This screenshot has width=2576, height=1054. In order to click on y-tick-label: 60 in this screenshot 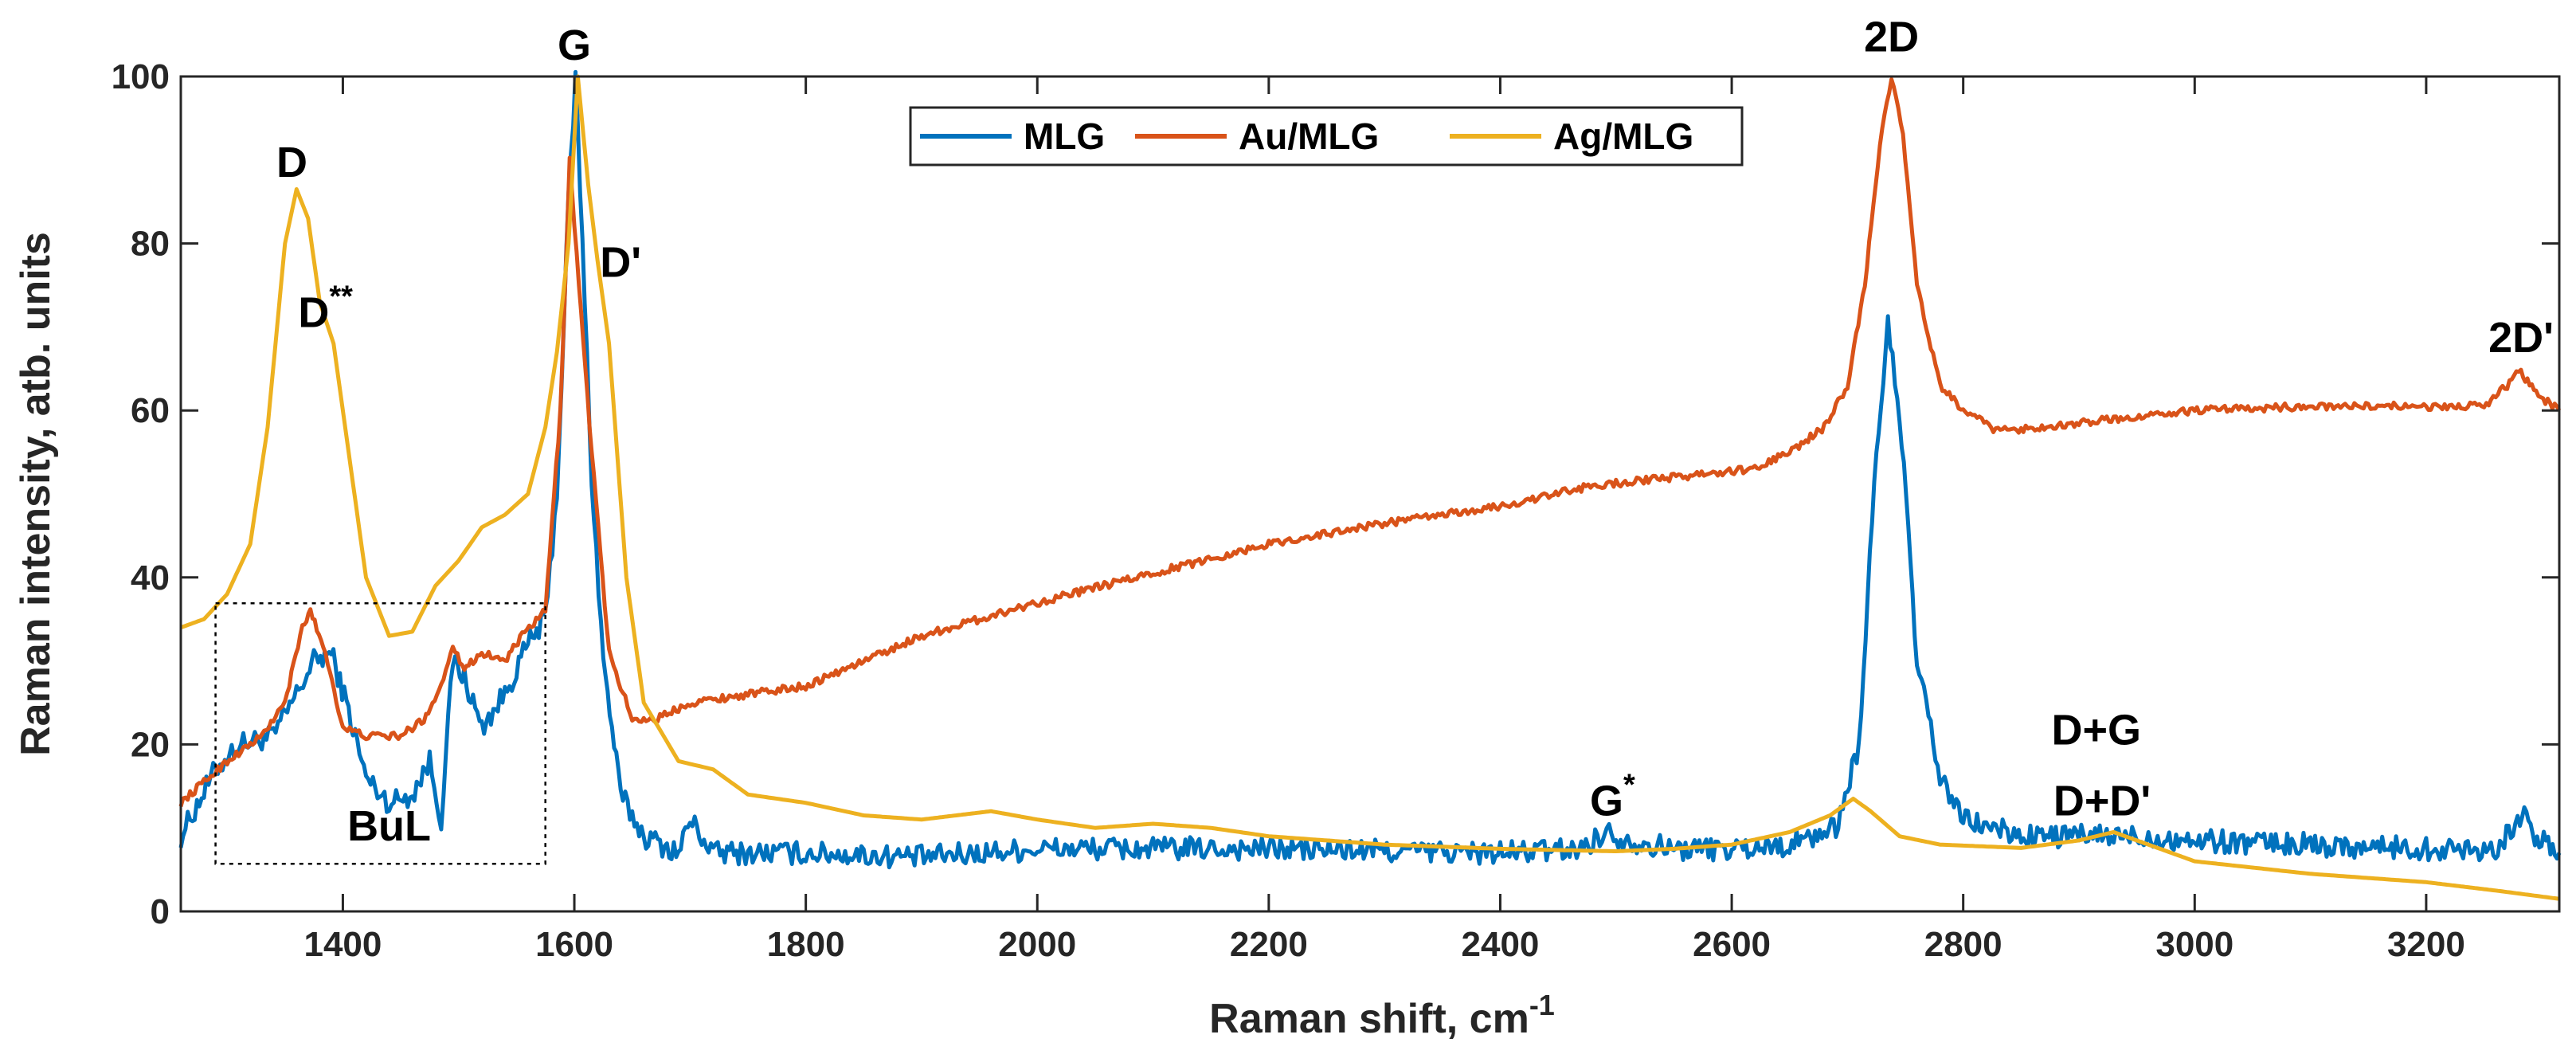, I will do `click(150, 410)`.